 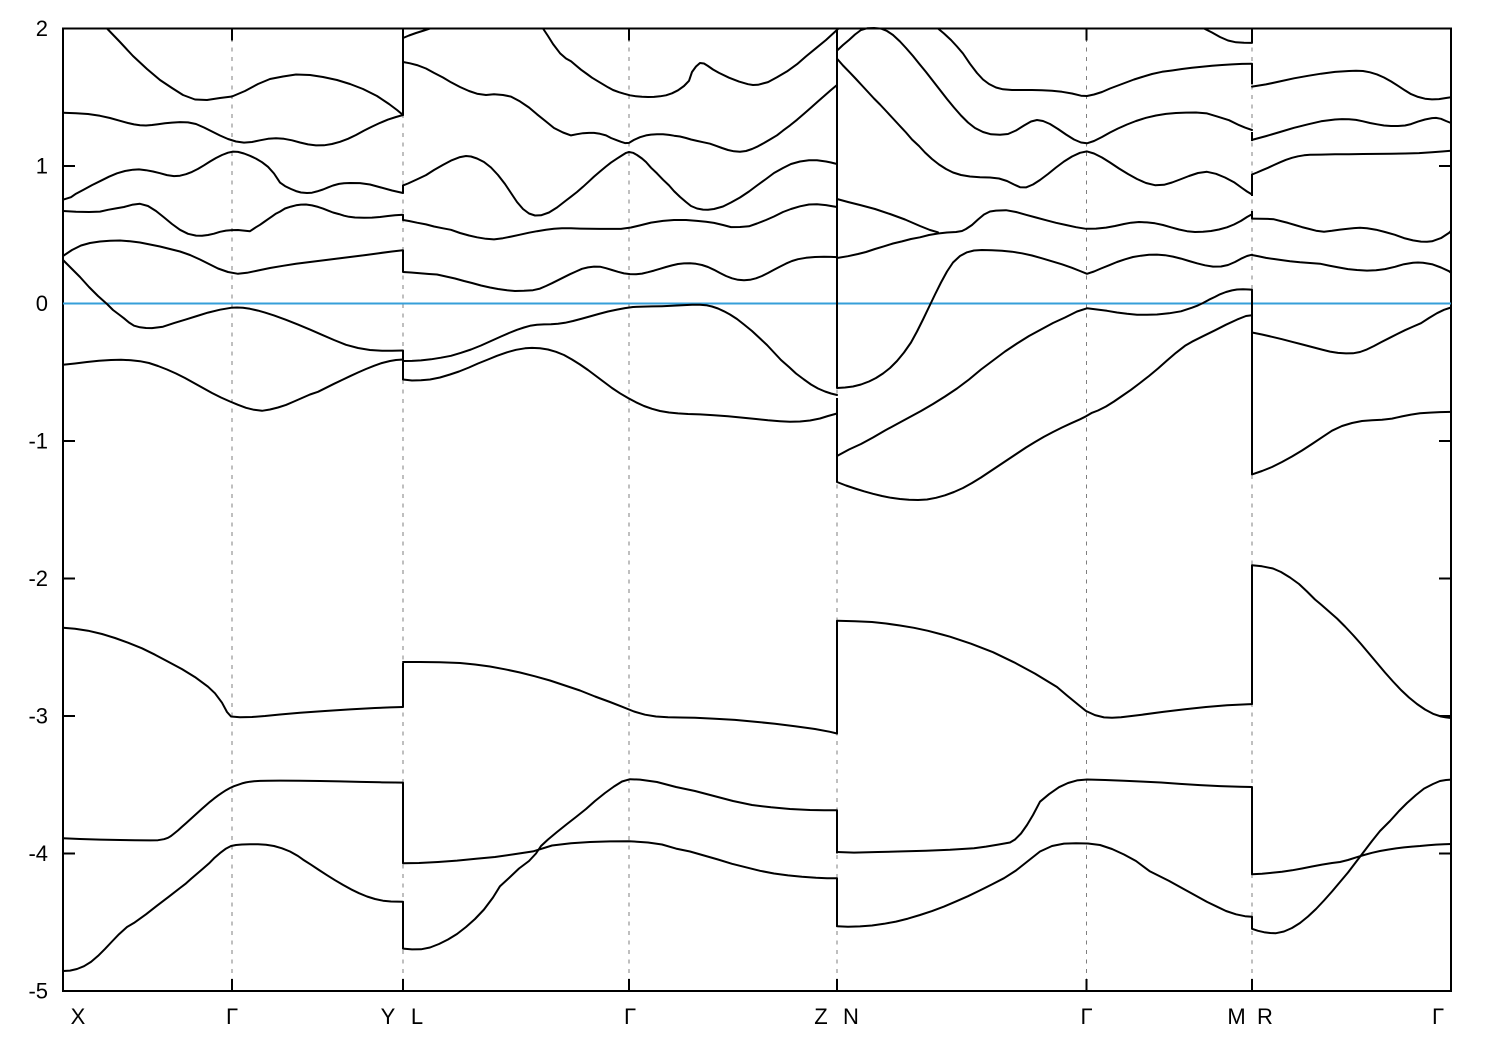 What do you see at coordinates (42, 303) in the screenshot?
I see `svg-text: 0` at bounding box center [42, 303].